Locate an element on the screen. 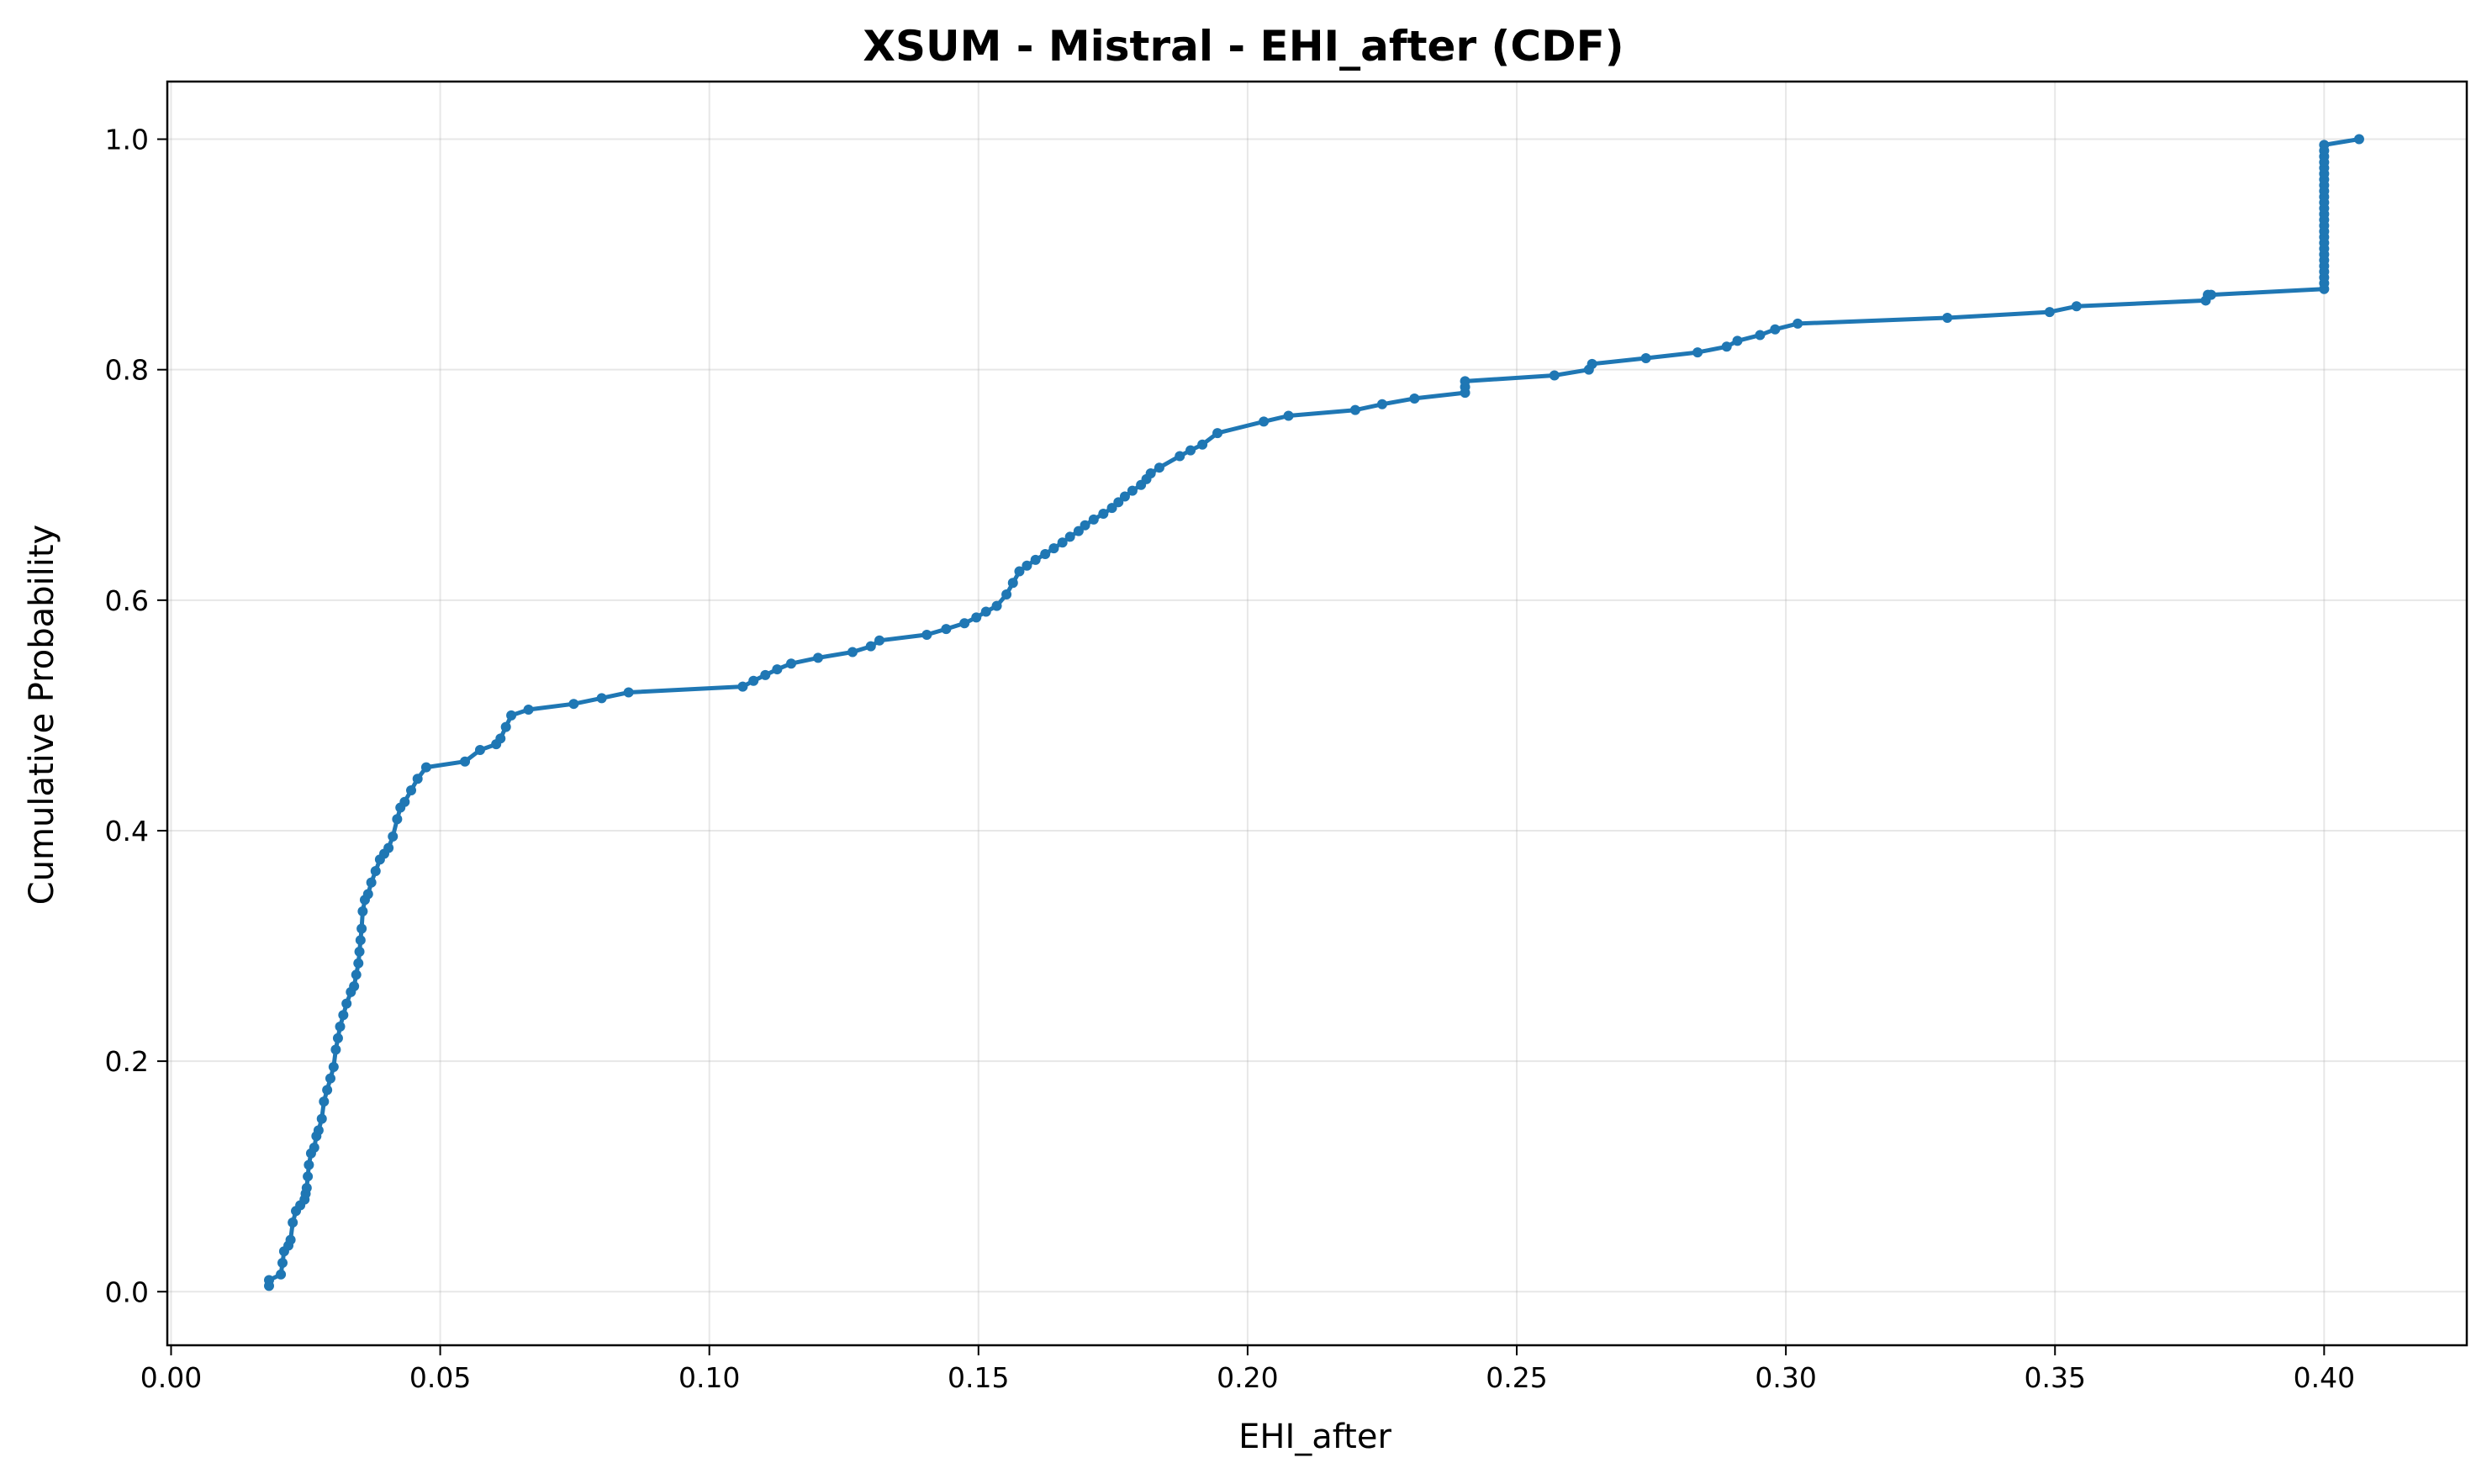  x-tick-label: 0.15 is located at coordinates (979, 1377).